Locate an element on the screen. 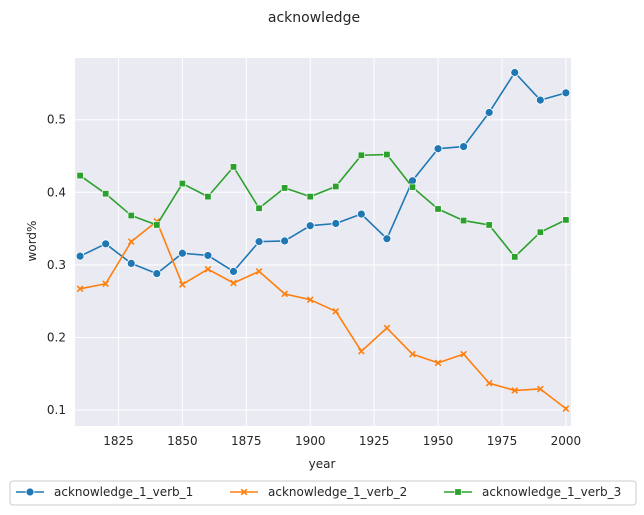 This screenshot has height=515, width=644. y-tick-label: 0.1 is located at coordinates (56, 410).